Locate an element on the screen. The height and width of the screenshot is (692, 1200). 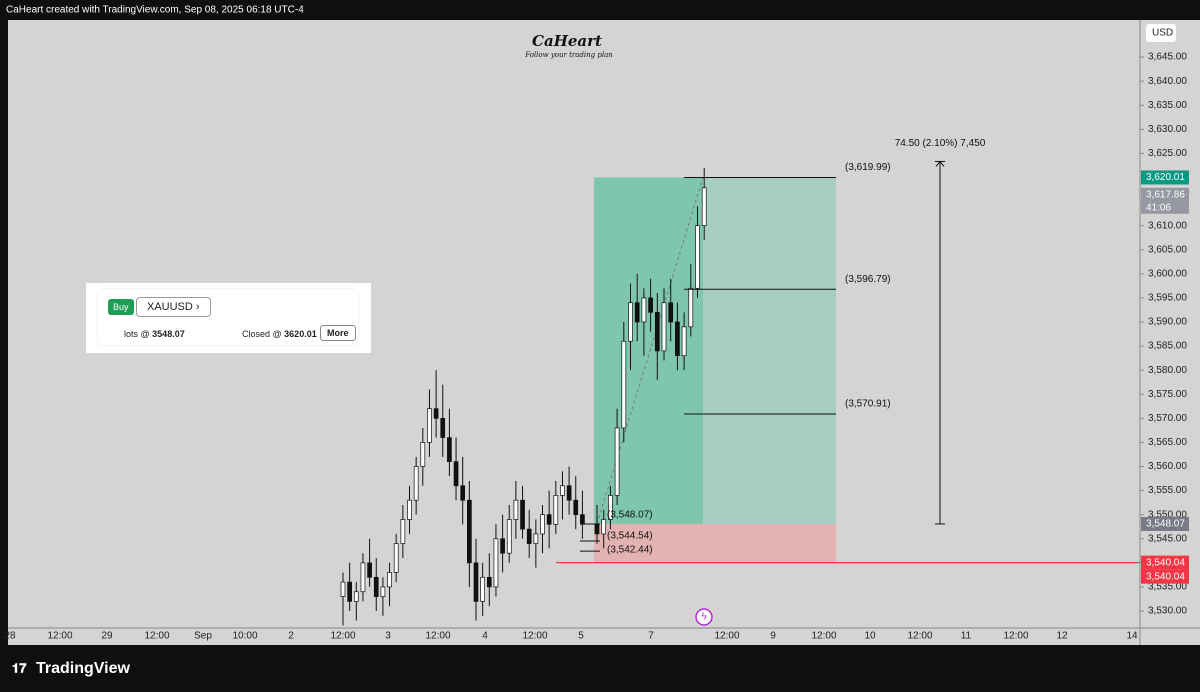
y-tick-label: 3,580.00 is located at coordinates (1167, 370).